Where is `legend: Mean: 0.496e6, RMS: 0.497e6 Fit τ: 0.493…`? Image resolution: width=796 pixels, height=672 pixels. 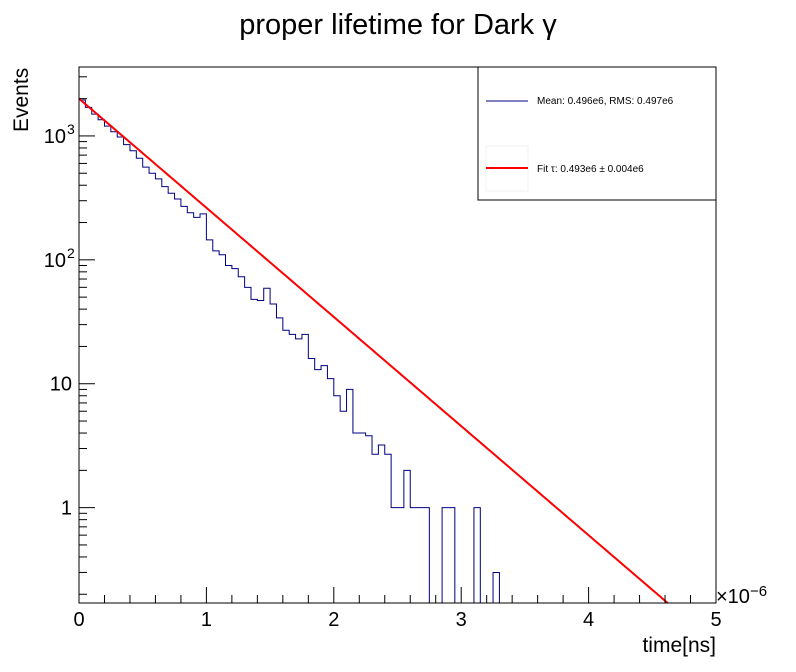
legend: Mean: 0.496e6, RMS: 0.497e6 Fit τ: 0.493… is located at coordinates (597, 133).